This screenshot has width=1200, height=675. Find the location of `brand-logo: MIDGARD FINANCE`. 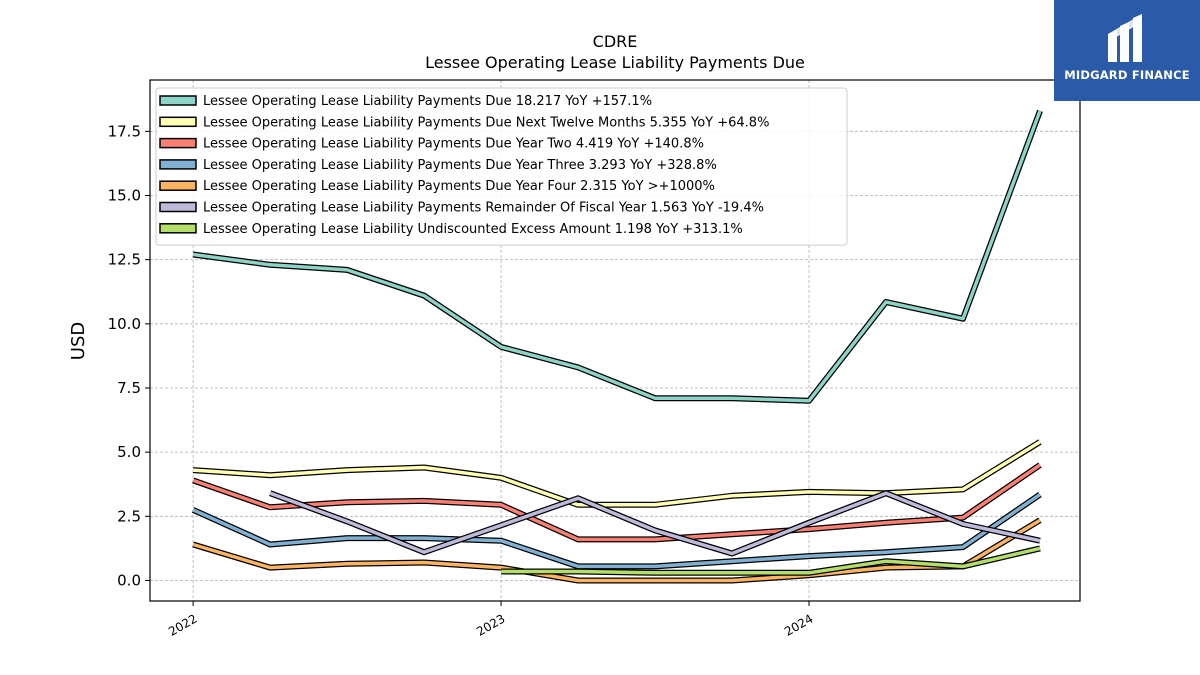

brand-logo: MIDGARD FINANCE is located at coordinates (1127, 50).